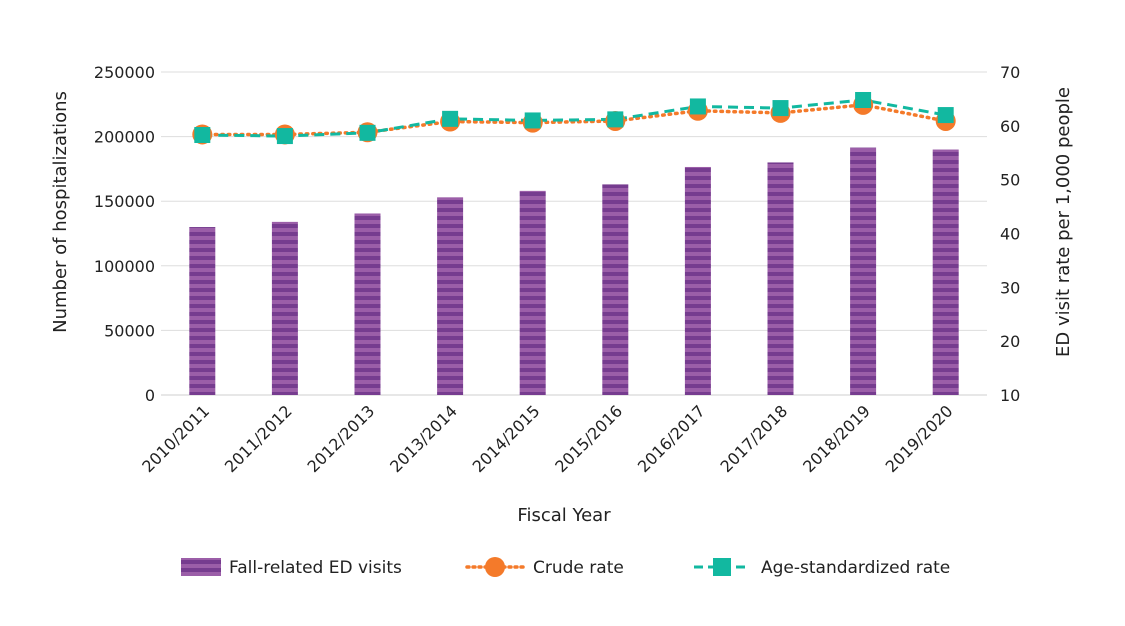 This screenshot has height=626, width=1125. Describe the element at coordinates (124, 201) in the screenshot. I see `y-left-tick-label: 150000` at that location.